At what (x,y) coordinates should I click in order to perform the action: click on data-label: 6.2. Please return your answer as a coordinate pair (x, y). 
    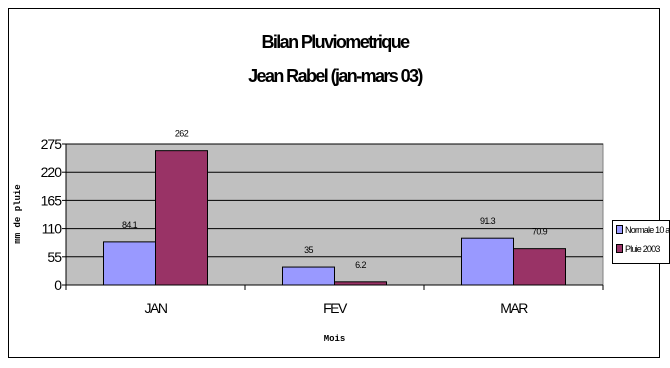
    Looking at the image, I should click on (360, 265).